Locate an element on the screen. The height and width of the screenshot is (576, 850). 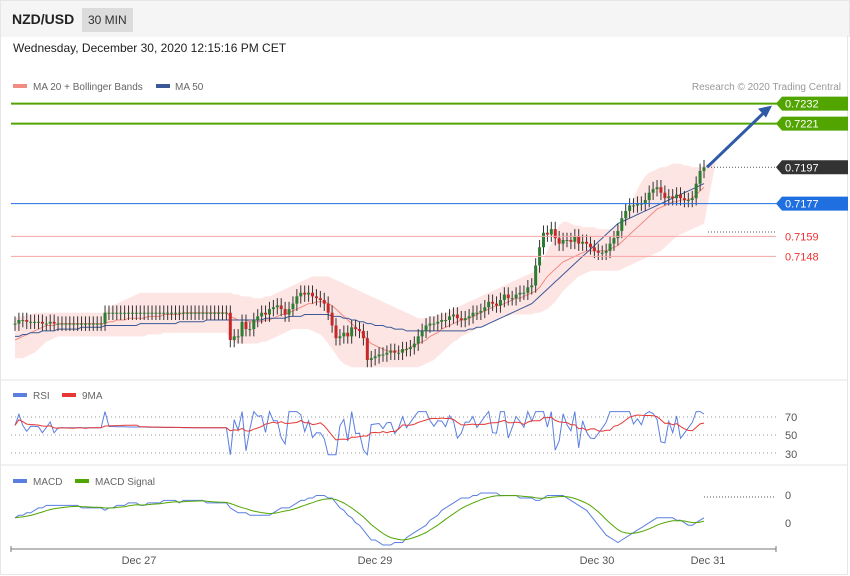
legend-rsi: RSI is located at coordinates (41, 396).